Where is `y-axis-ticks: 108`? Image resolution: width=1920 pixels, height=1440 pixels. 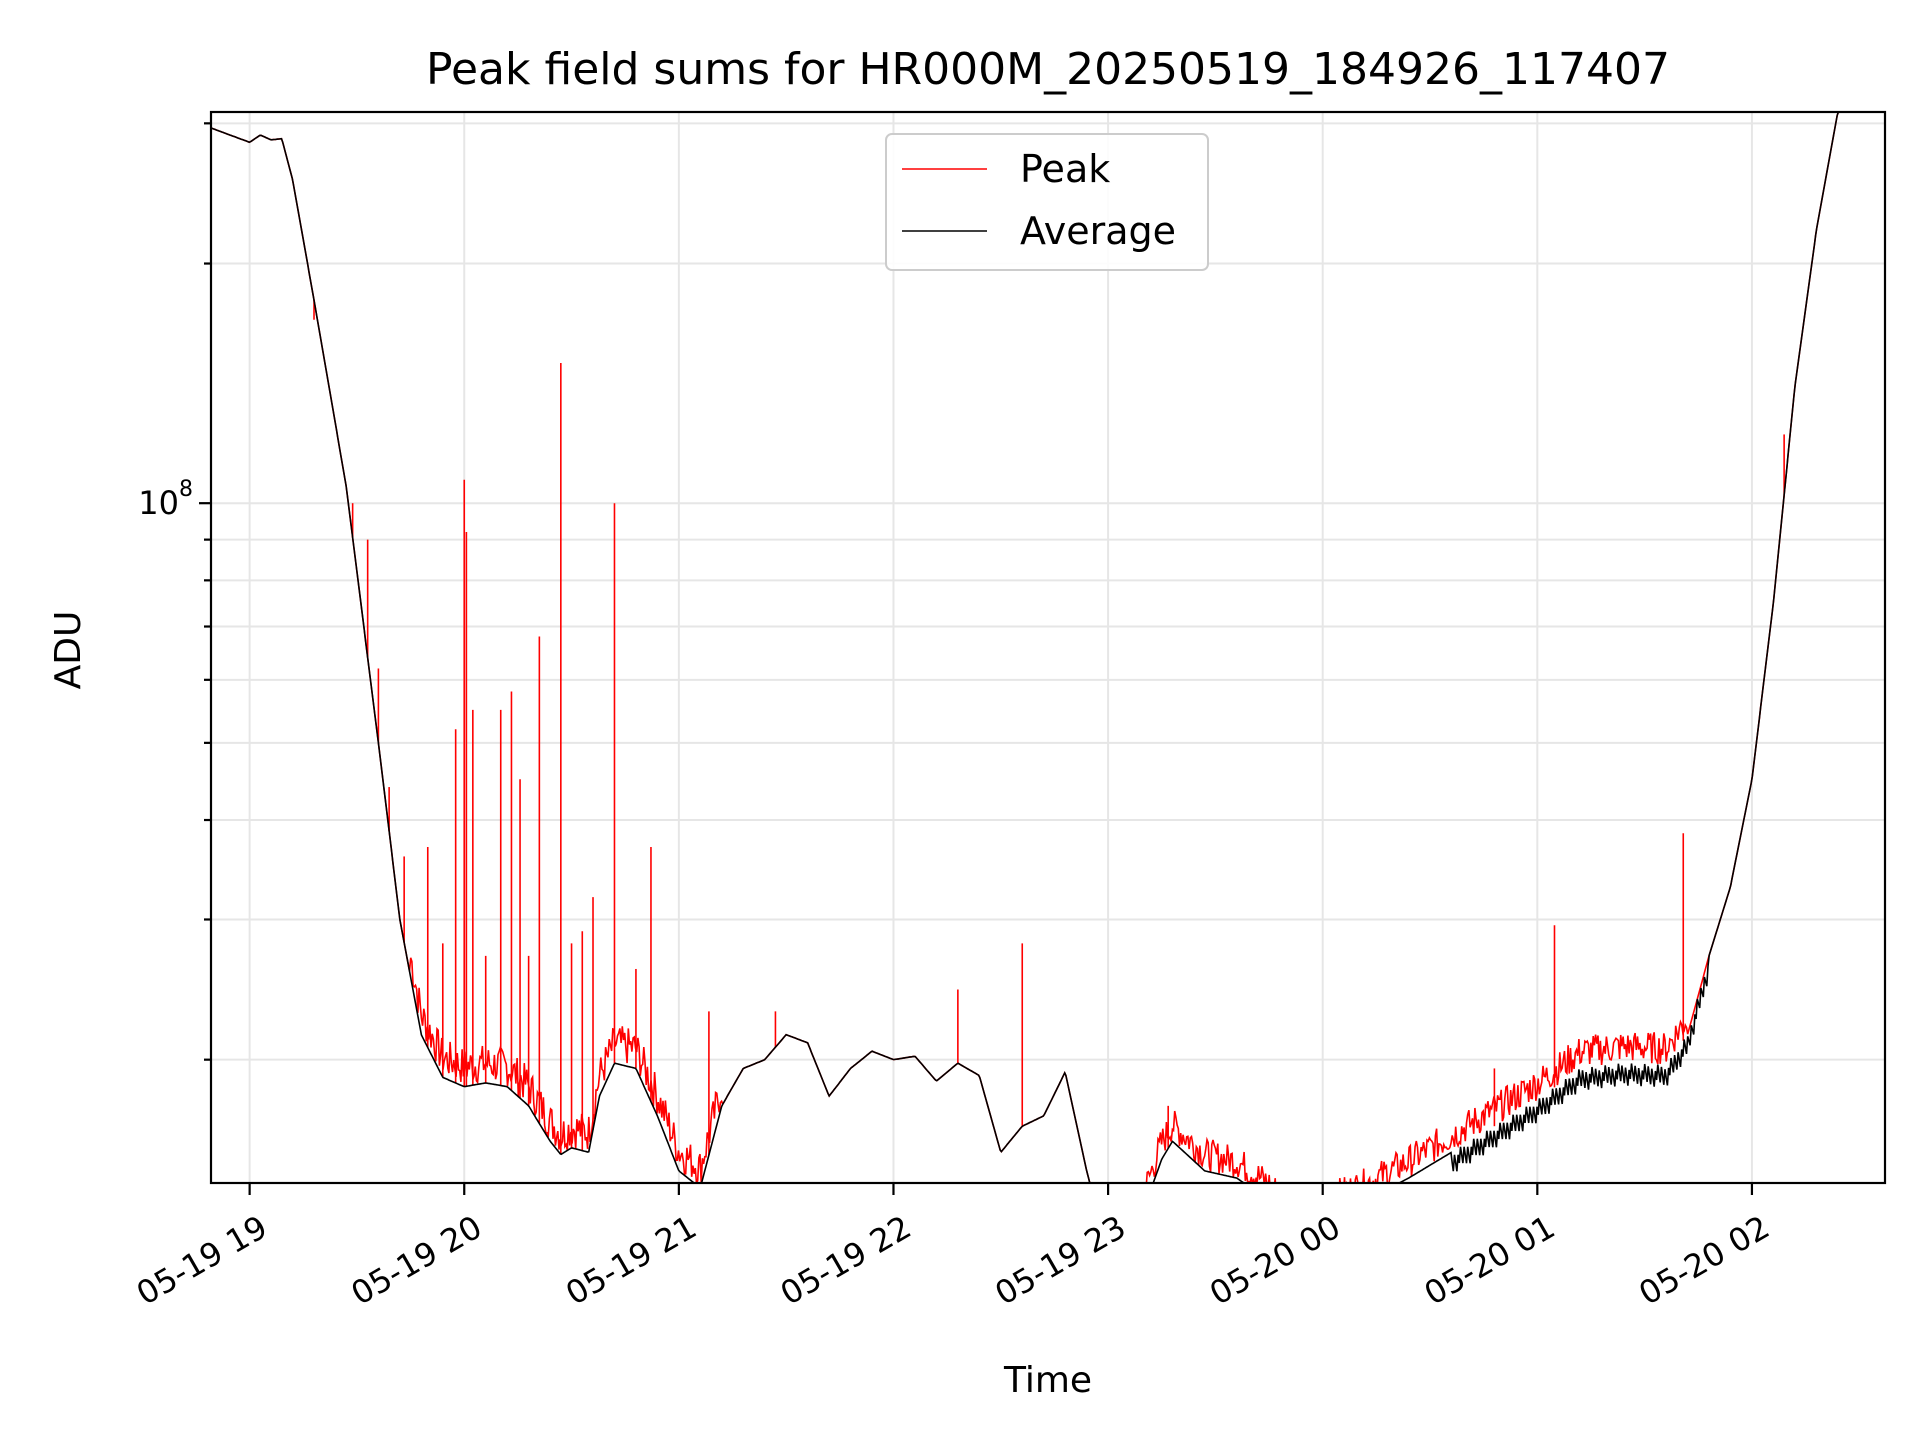
y-axis-ticks: 108 is located at coordinates (174, 591).